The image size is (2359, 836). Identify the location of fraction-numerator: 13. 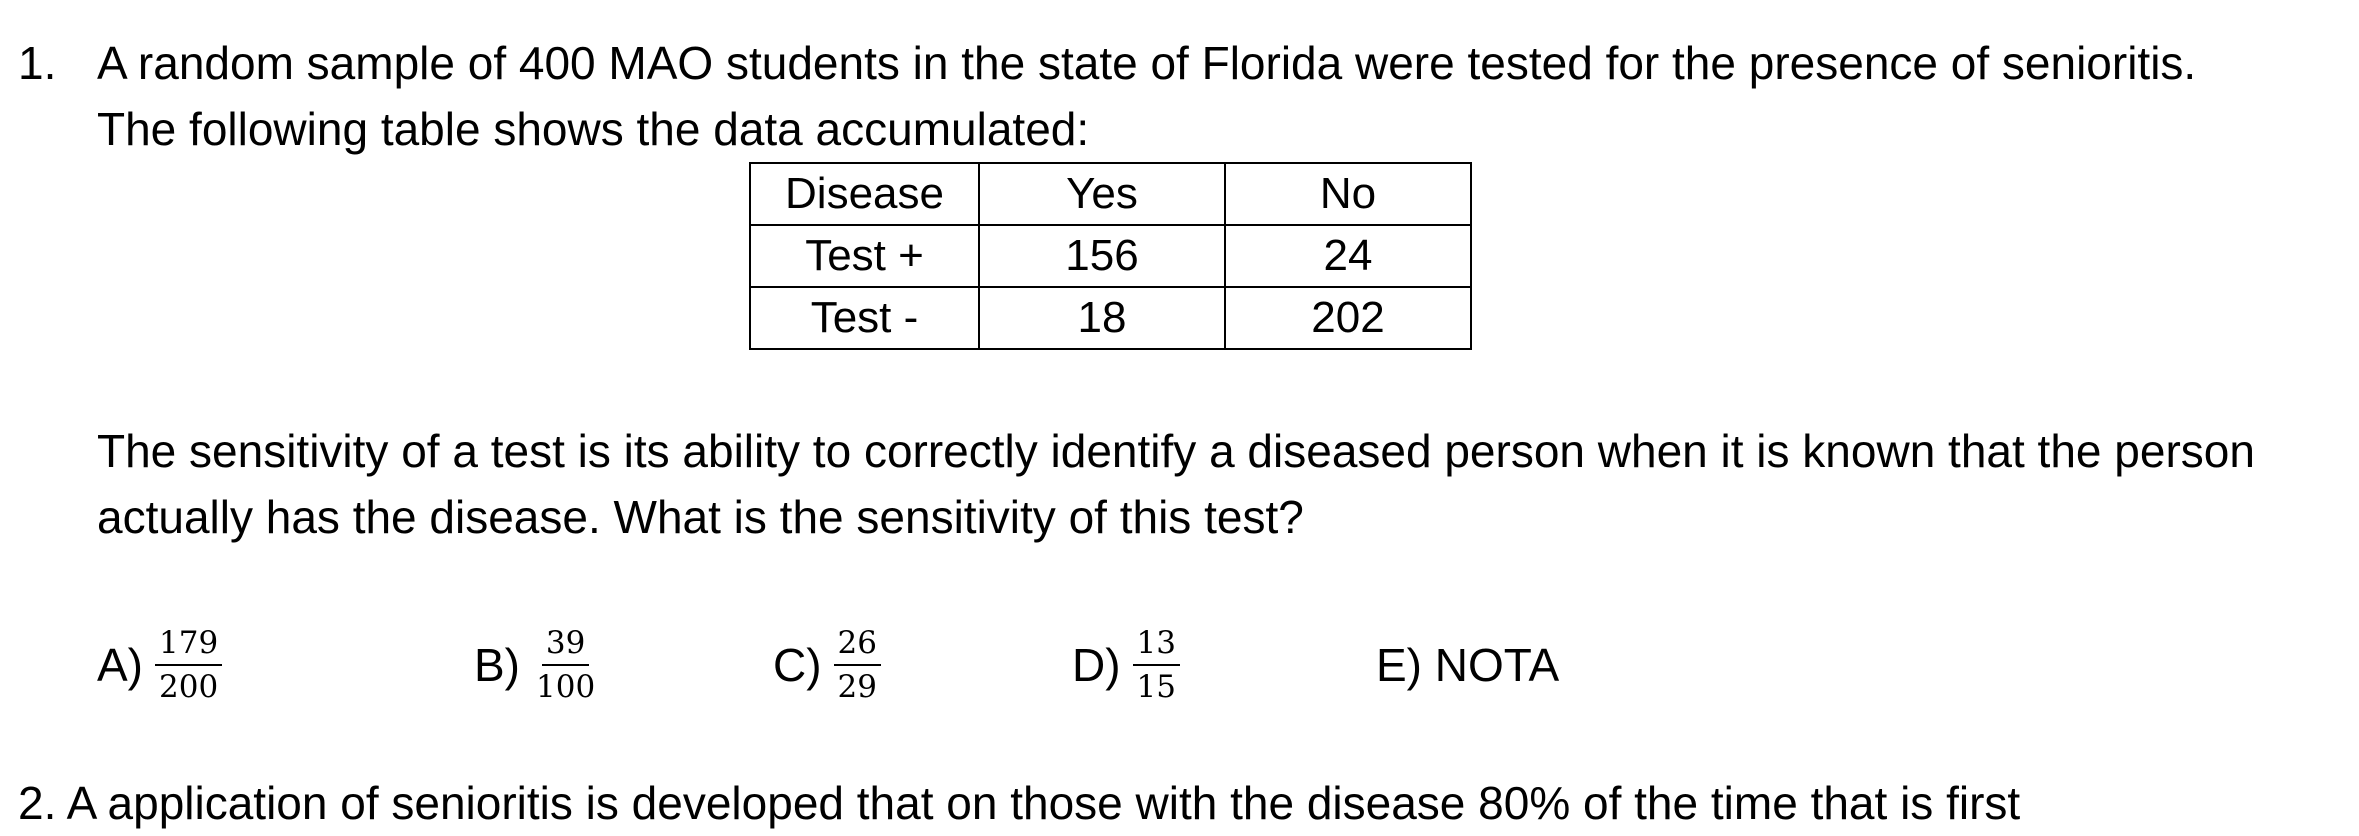
(1156, 645).